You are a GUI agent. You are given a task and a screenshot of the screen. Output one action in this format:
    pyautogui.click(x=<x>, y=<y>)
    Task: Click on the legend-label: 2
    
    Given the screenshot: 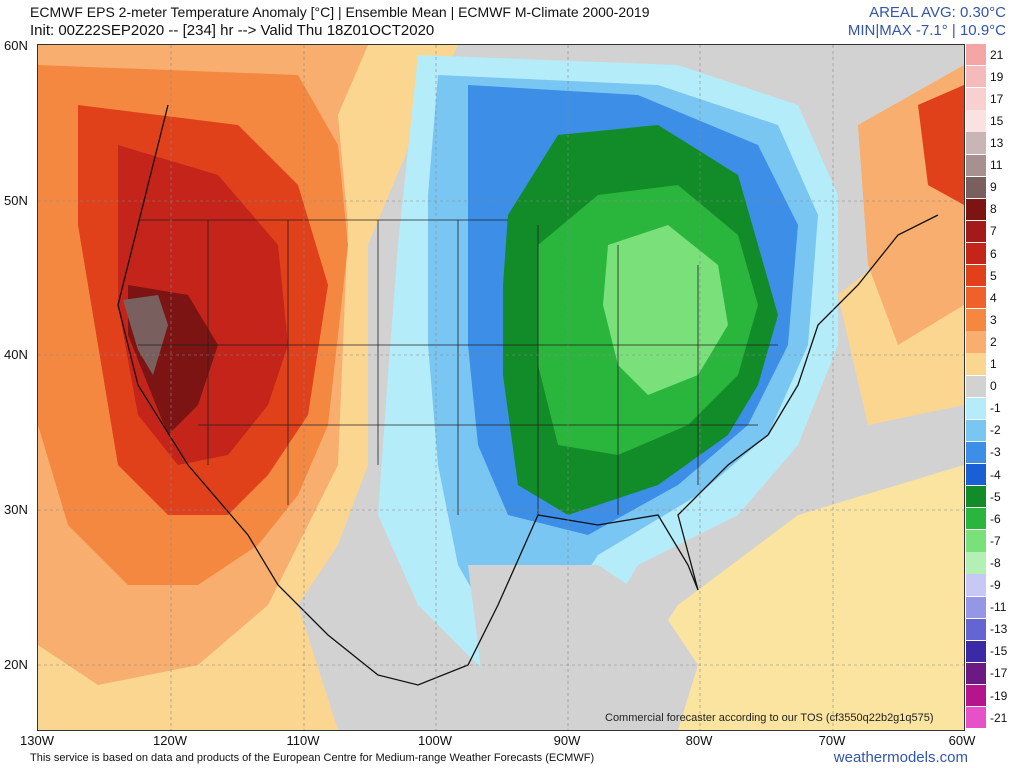 What is the action you would take?
    pyautogui.click(x=993, y=341)
    